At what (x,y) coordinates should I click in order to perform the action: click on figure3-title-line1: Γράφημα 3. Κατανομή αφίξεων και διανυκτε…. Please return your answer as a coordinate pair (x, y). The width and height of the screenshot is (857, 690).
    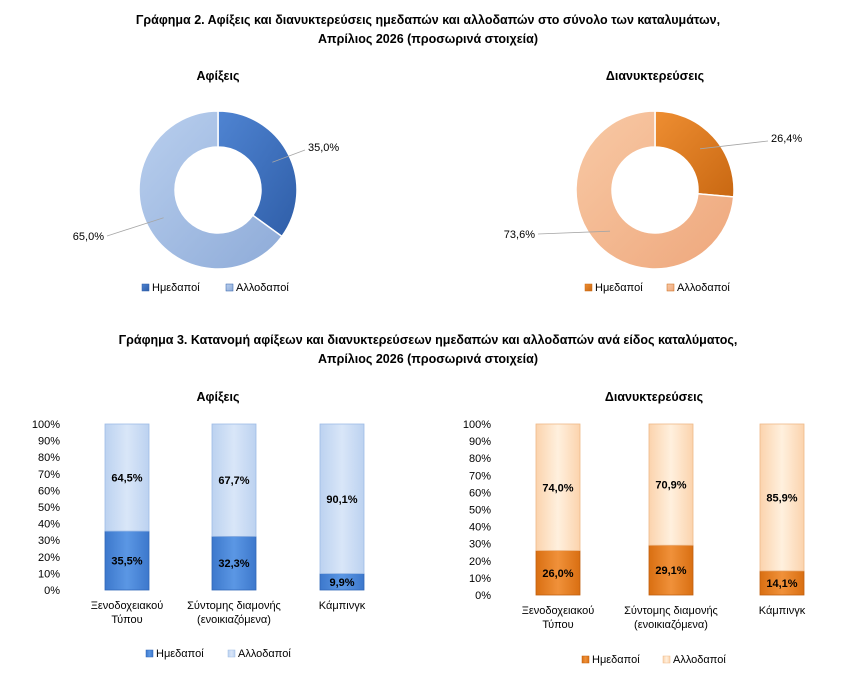
    Looking at the image, I should click on (428, 340).